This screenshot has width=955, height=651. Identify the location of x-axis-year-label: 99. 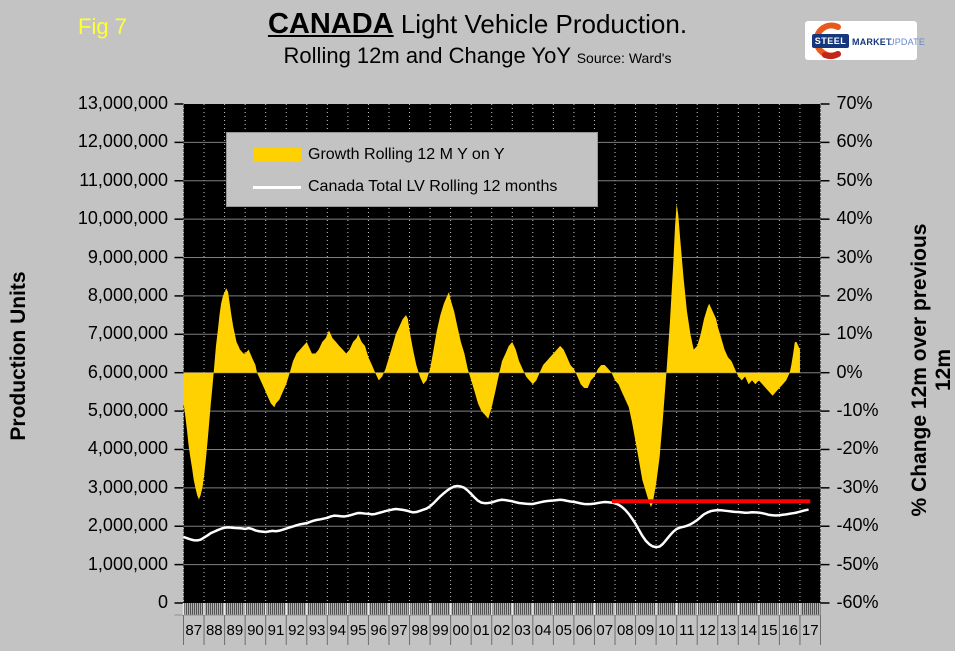
(440, 630).